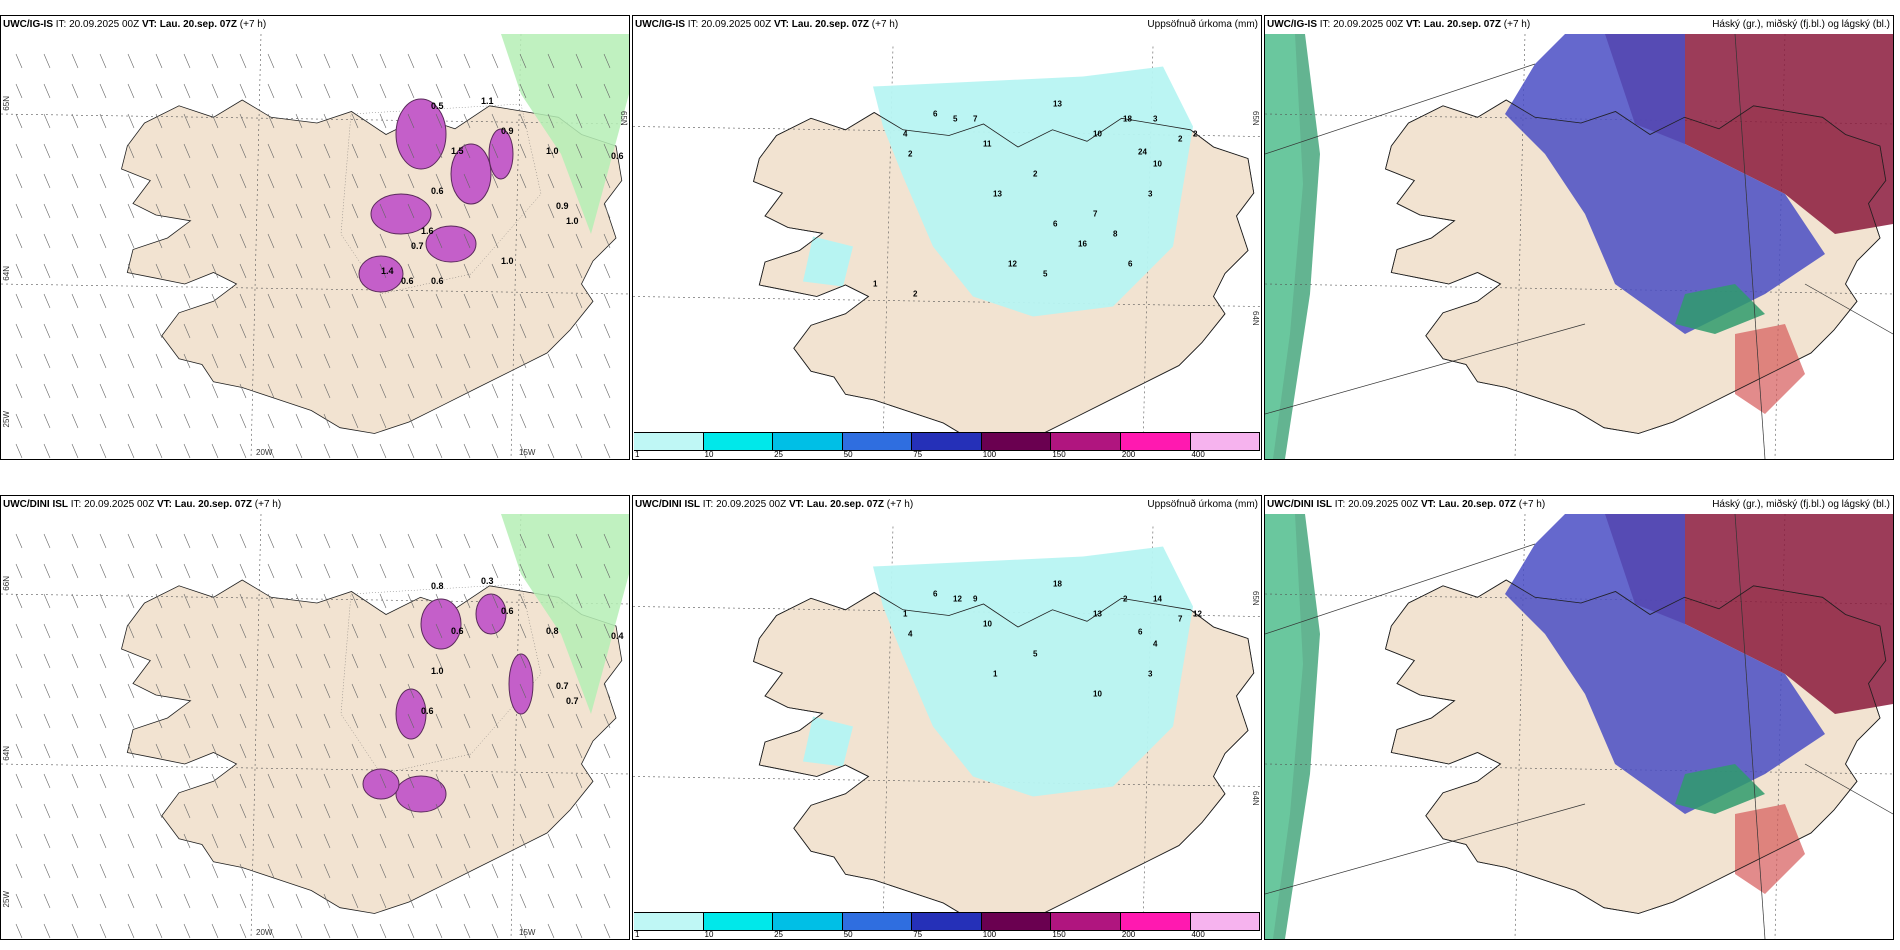 Image resolution: width=1900 pixels, height=950 pixels. What do you see at coordinates (779, 454) in the screenshot?
I see `colorbar-tick-label: 25` at bounding box center [779, 454].